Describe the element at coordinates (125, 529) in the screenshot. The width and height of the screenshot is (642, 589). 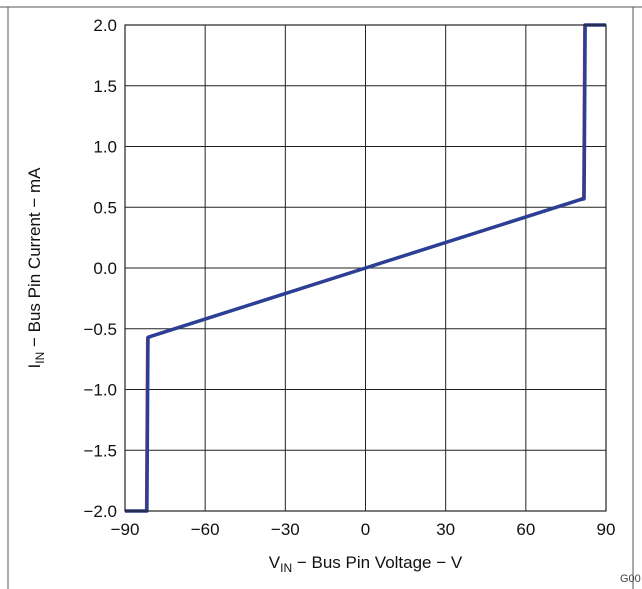
I see `x-tick-label: −90` at that location.